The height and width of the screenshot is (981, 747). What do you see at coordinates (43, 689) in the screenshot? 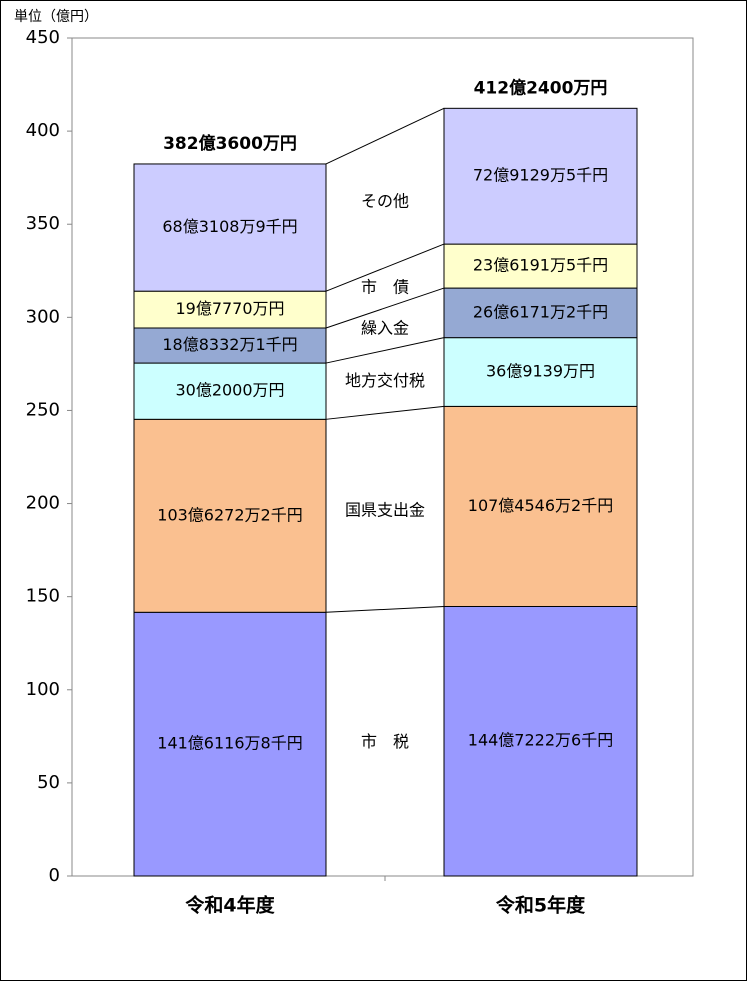
I see `y-tick-label: 100` at bounding box center [43, 689].